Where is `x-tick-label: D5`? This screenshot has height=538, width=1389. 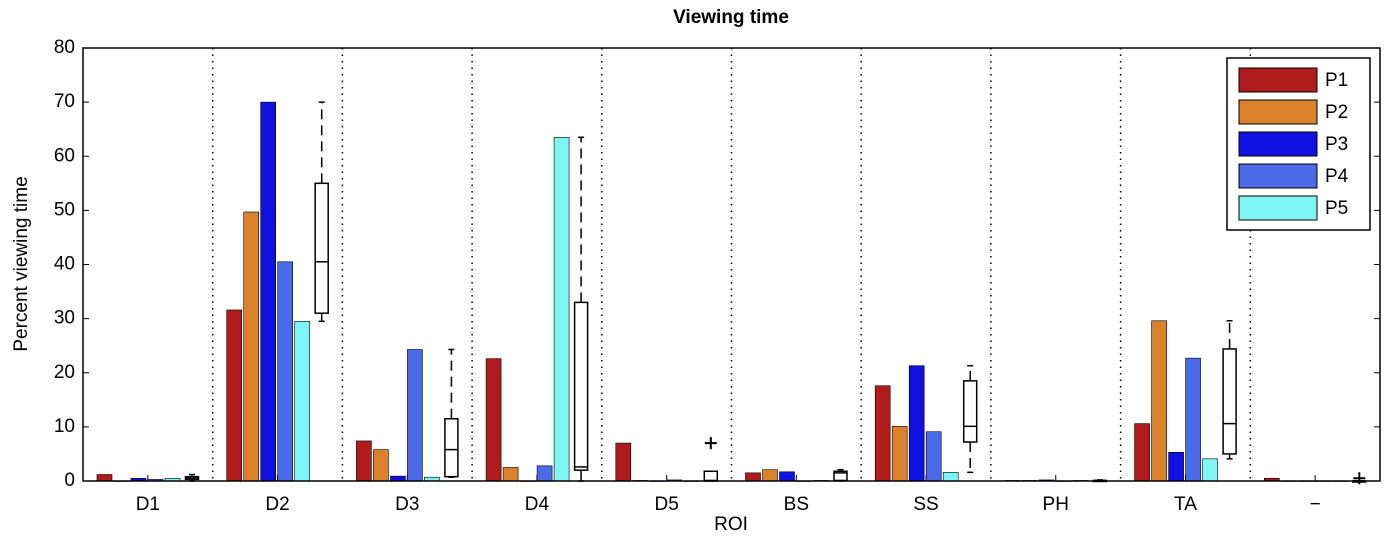 x-tick-label: D5 is located at coordinates (667, 504).